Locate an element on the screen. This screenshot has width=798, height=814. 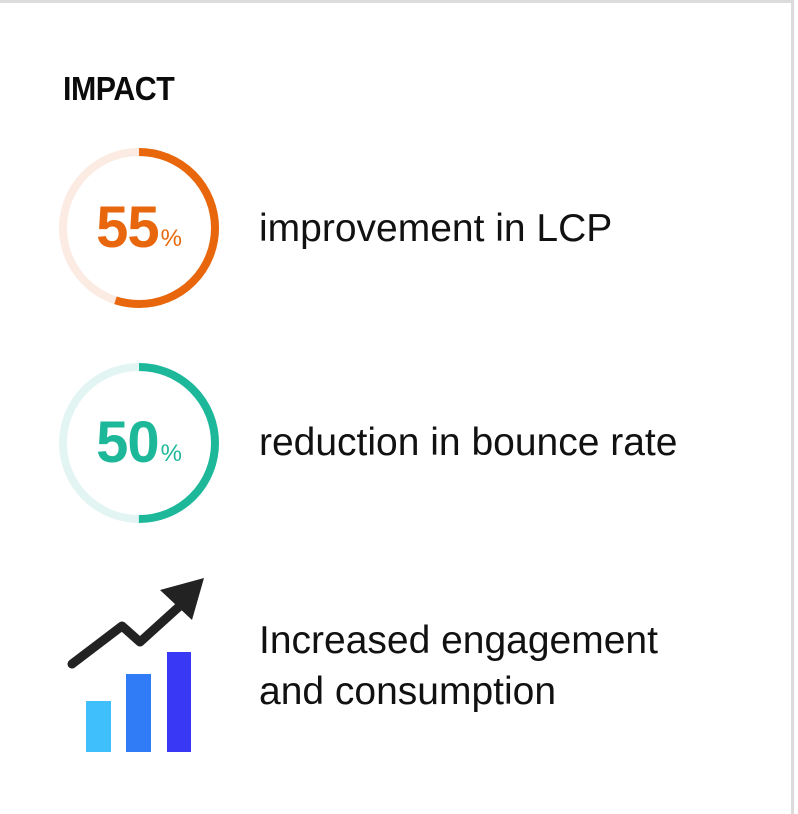
stat-value: 50 is located at coordinates (128, 442).